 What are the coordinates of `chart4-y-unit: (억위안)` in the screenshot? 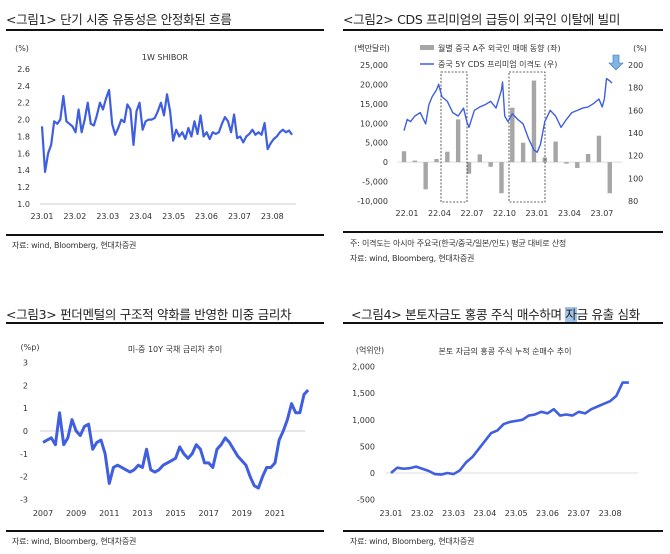 It's located at (370, 350).